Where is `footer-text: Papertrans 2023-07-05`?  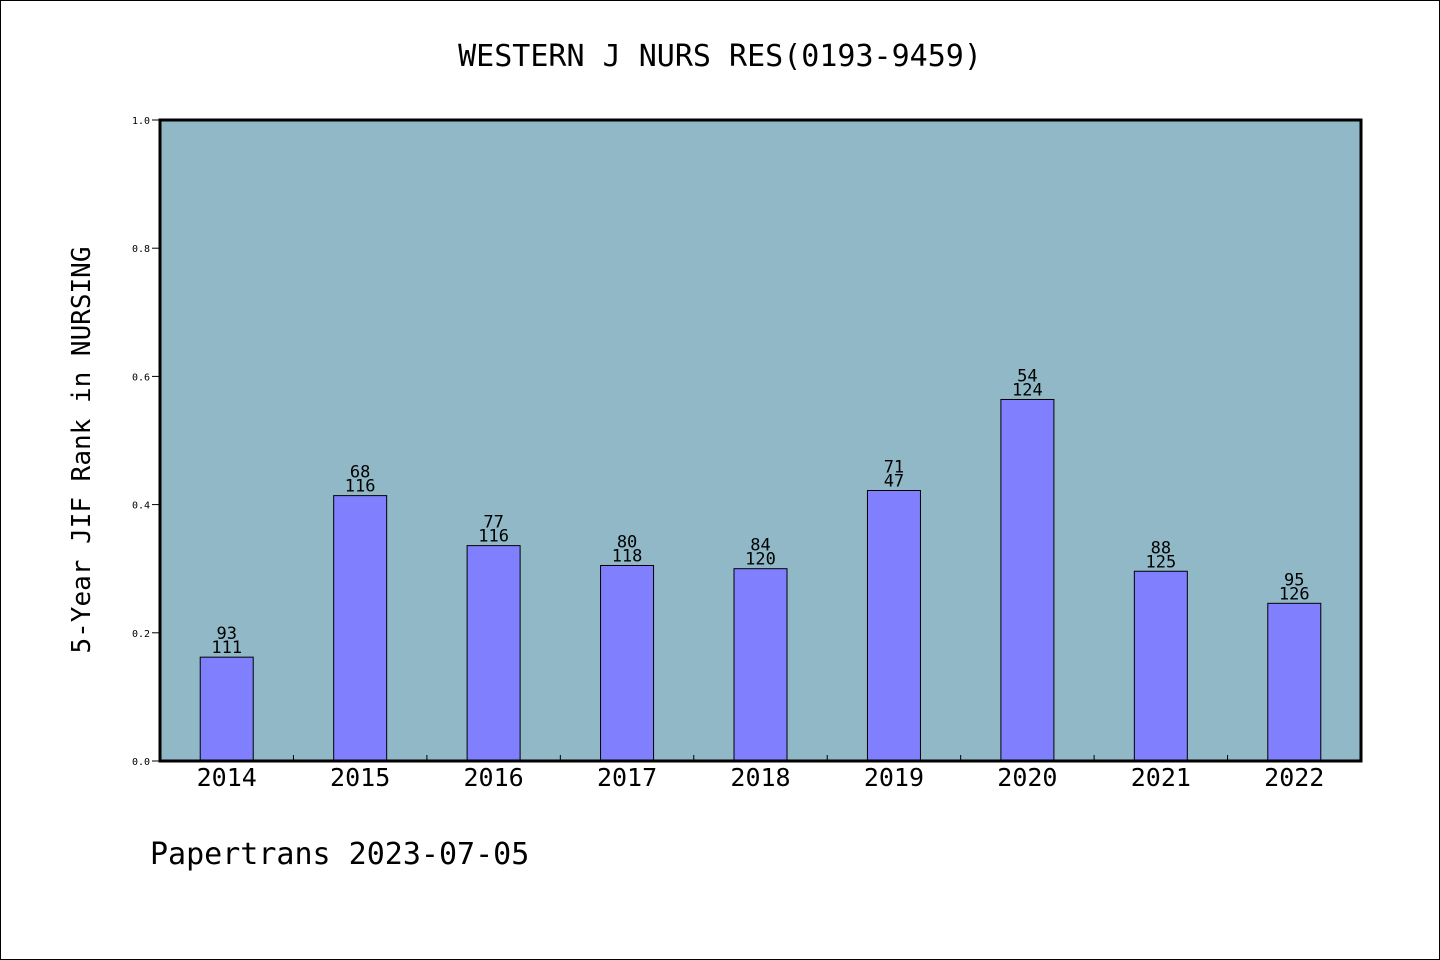
footer-text: Papertrans 2023-07-05 is located at coordinates (339, 854).